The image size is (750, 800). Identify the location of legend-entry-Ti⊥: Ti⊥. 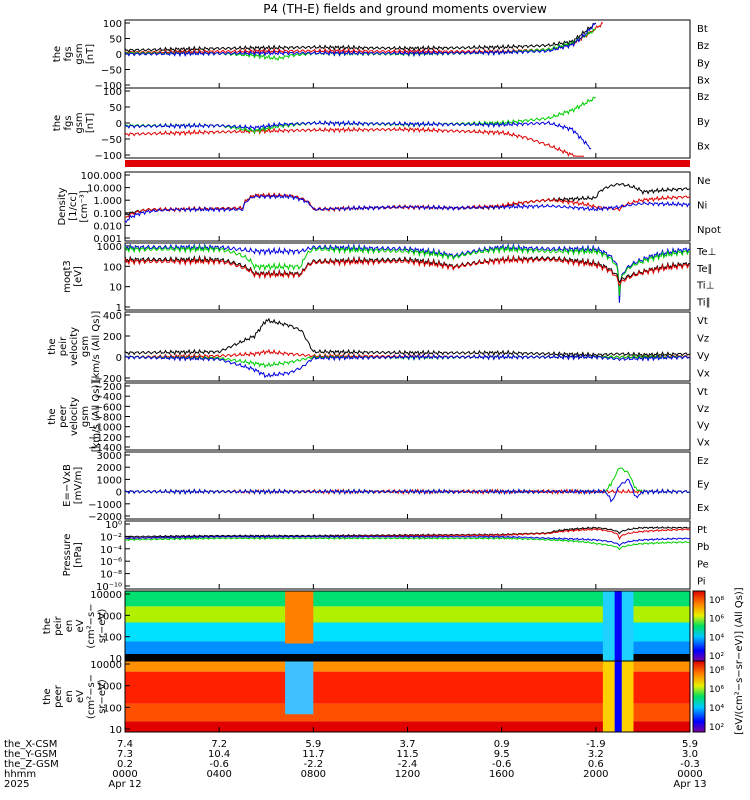
(705, 286).